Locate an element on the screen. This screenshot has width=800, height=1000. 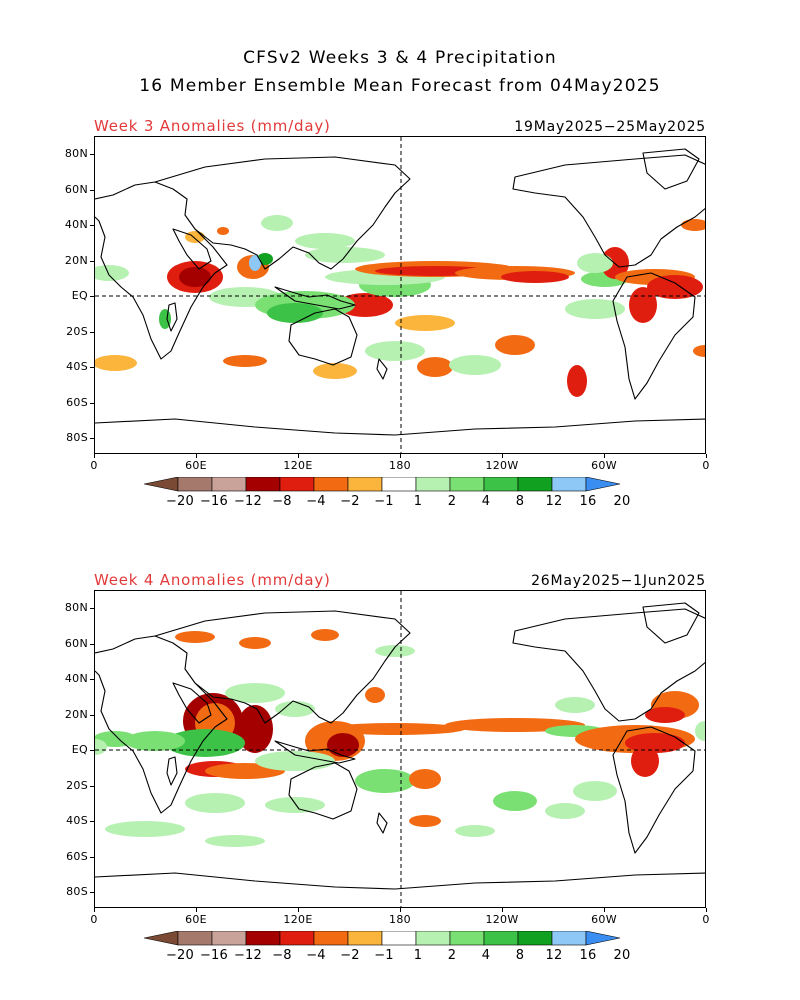
week4-asia-coastline is located at coordinates (282, 667).